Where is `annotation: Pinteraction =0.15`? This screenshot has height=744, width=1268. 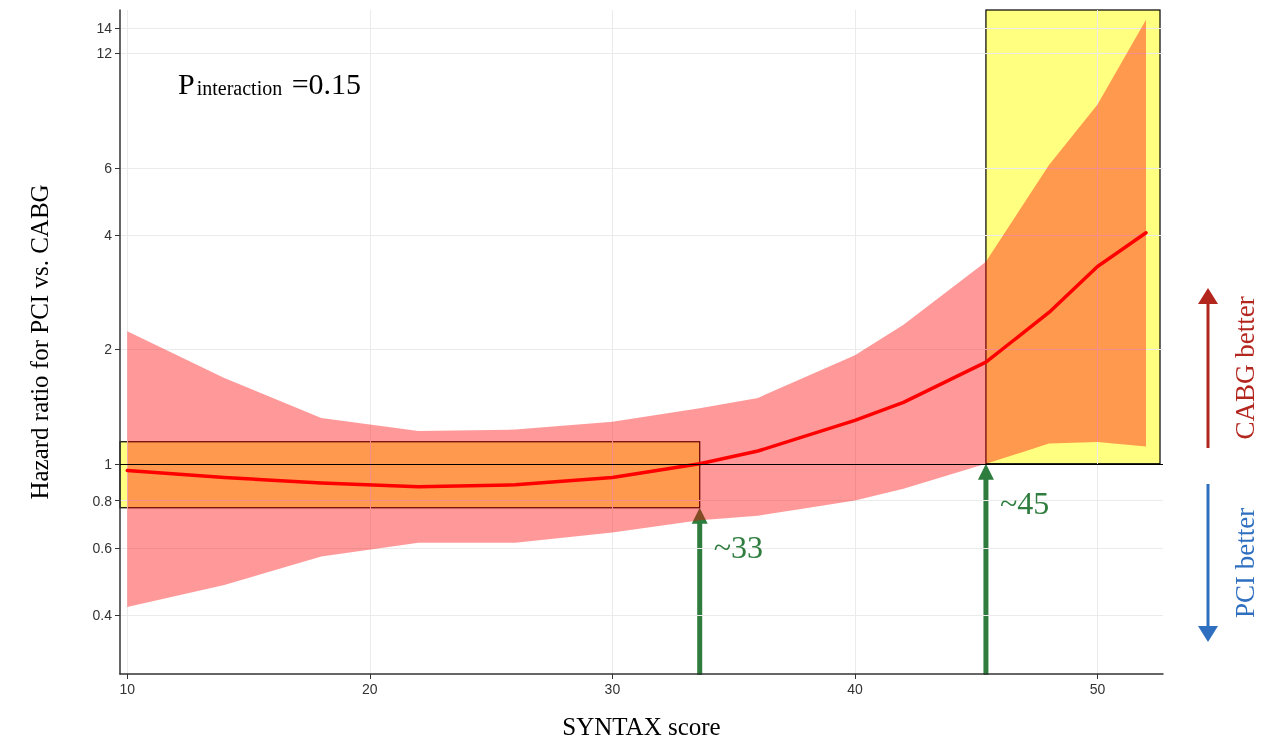
annotation: Pinteraction =0.15 is located at coordinates (270, 83).